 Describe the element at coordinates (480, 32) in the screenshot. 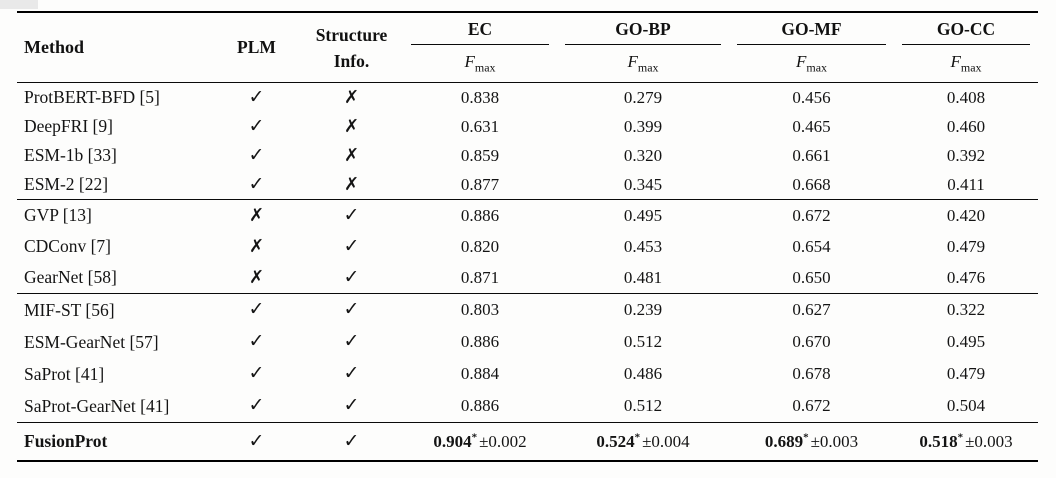

I see `metric-group-label-ec: EC` at that location.